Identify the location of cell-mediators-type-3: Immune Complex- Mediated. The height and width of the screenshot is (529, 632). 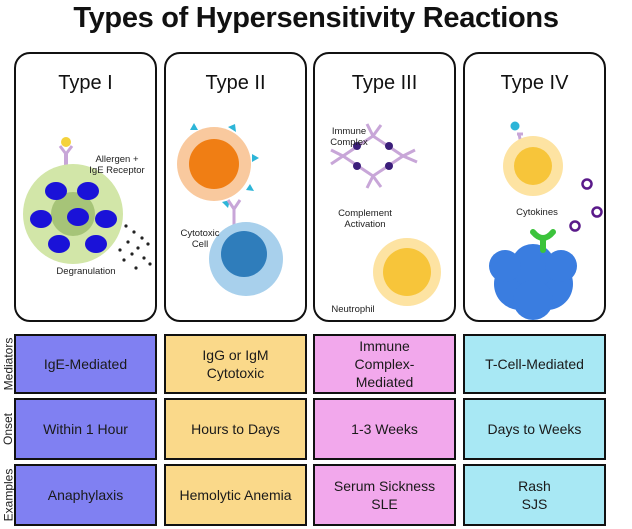
(384, 364).